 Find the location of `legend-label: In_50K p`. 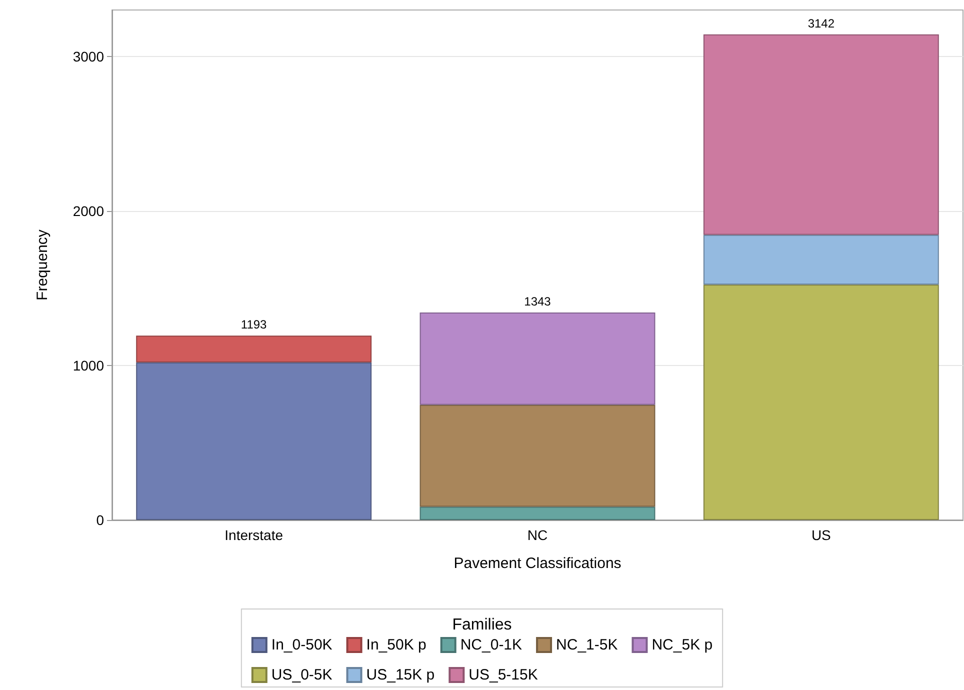

legend-label: In_50K p is located at coordinates (396, 645).